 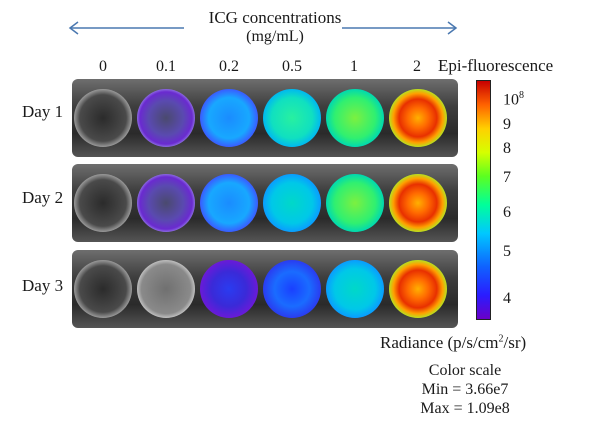 I want to click on well-day2-0.2, so click(x=229, y=203).